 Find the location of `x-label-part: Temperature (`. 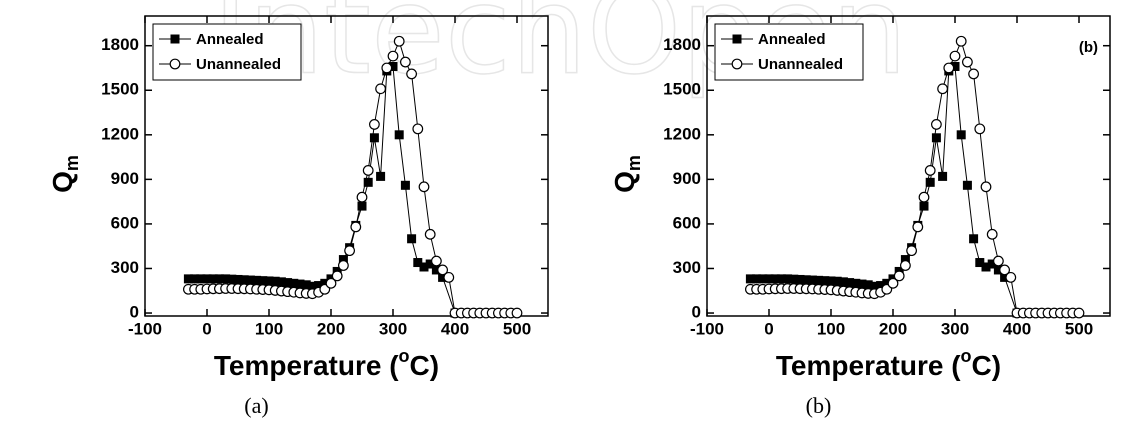

x-label-part: Temperature ( is located at coordinates (868, 365).